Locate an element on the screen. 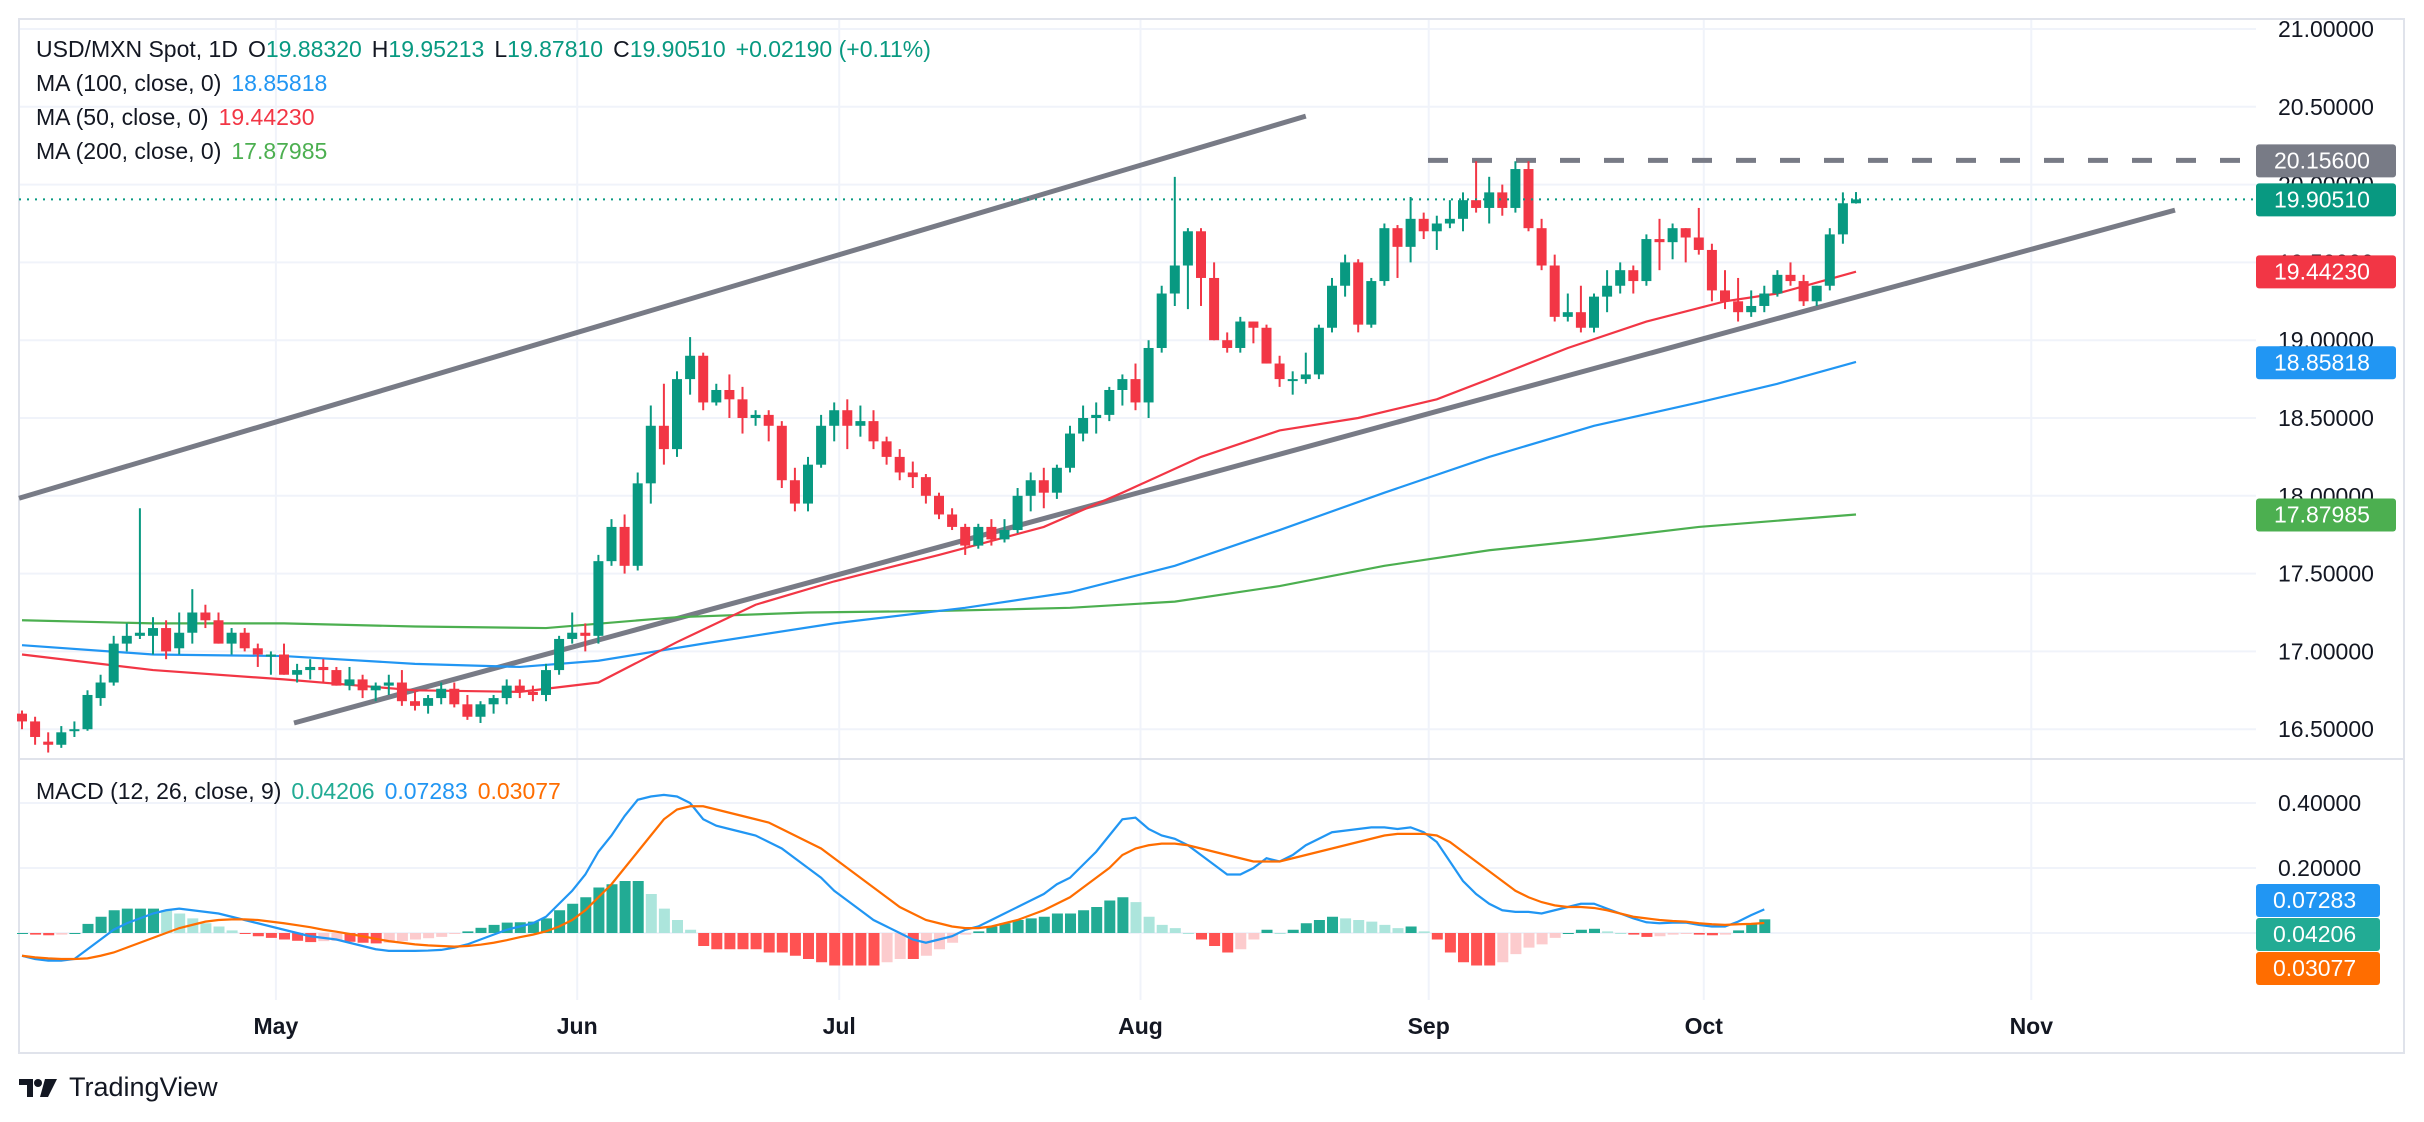  price-axis-label: 17.00000 is located at coordinates (2326, 651).